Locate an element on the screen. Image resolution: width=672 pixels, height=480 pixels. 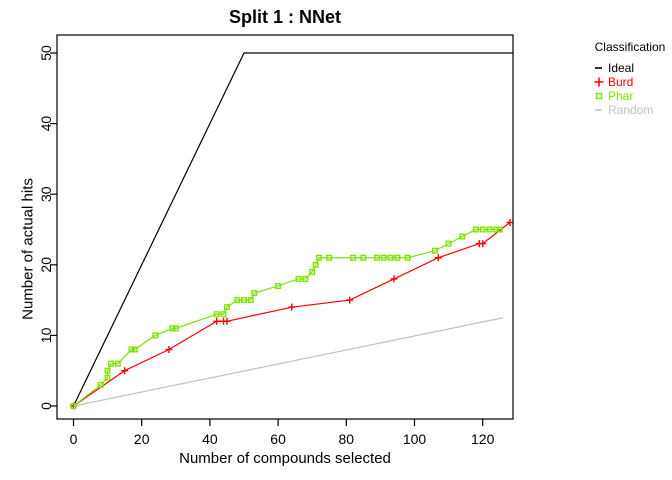
legend: Classification Ideal Burd Phar Random is located at coordinates (630, 78).